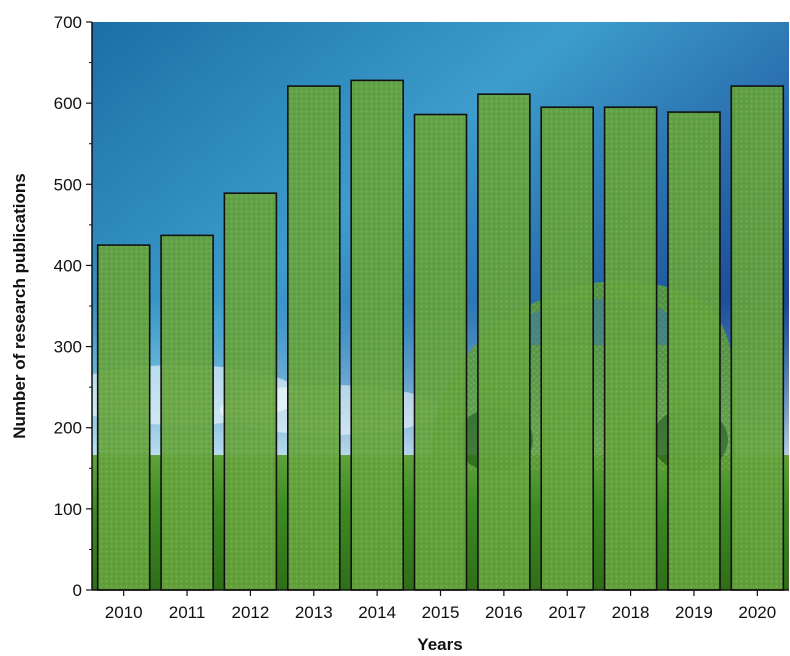 This screenshot has width=790, height=656. I want to click on y-tick-label: 0, so click(77, 590).